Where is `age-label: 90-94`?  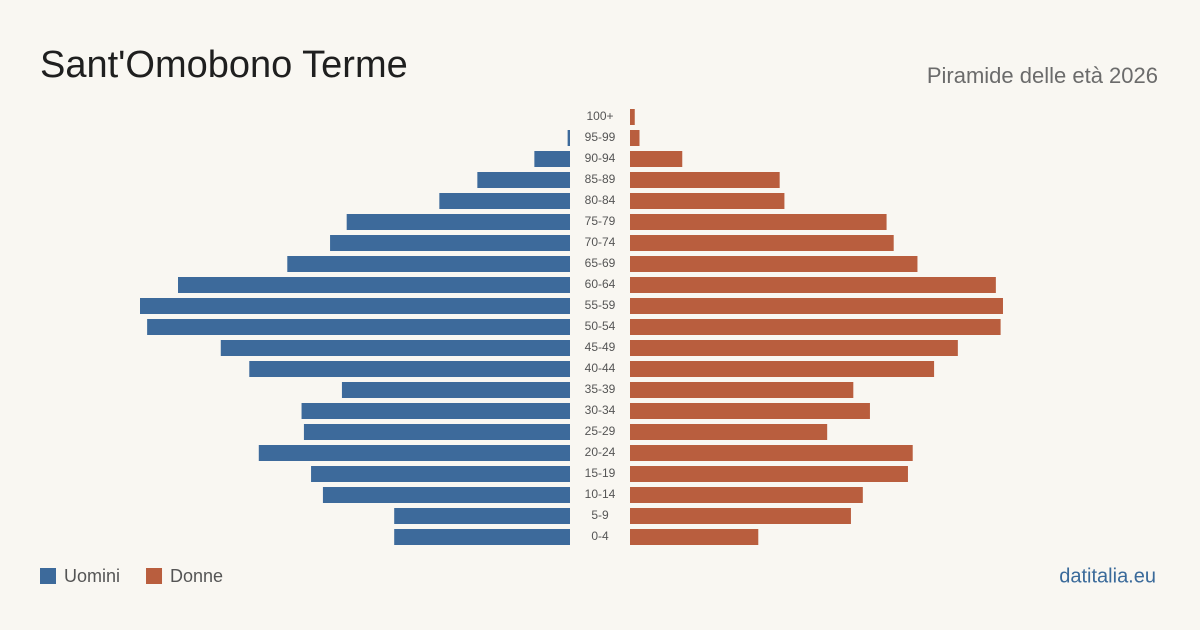 age-label: 90-94 is located at coordinates (600, 158).